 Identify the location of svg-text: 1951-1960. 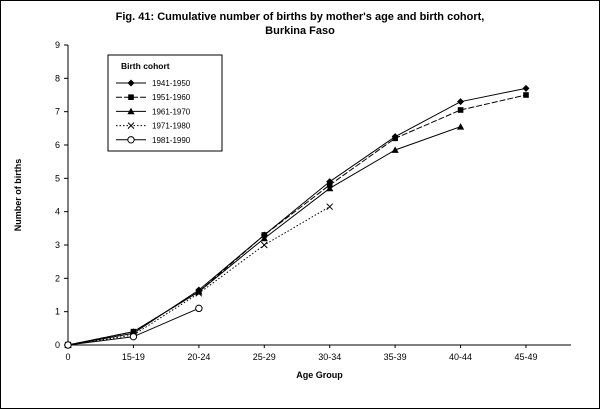
(171, 97).